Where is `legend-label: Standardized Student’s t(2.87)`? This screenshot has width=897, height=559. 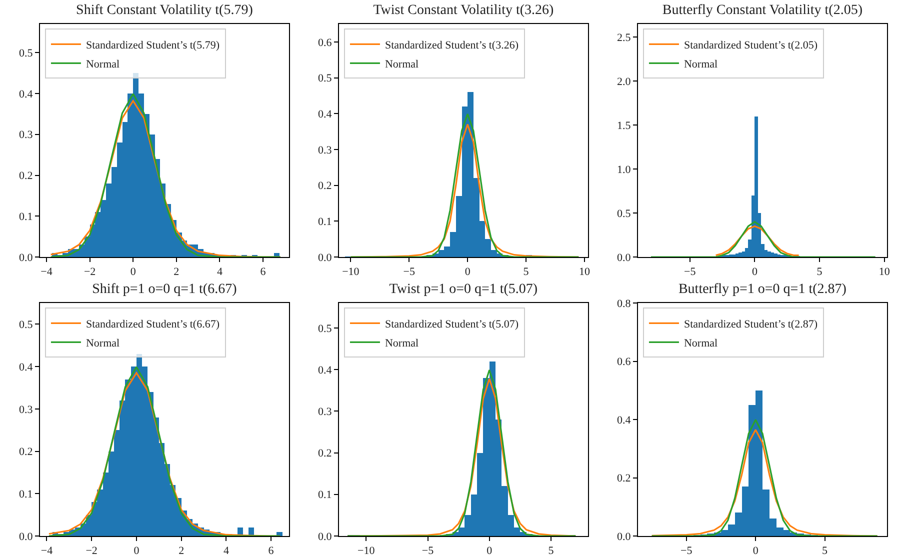
legend-label: Standardized Student’s t(2.87) is located at coordinates (751, 324).